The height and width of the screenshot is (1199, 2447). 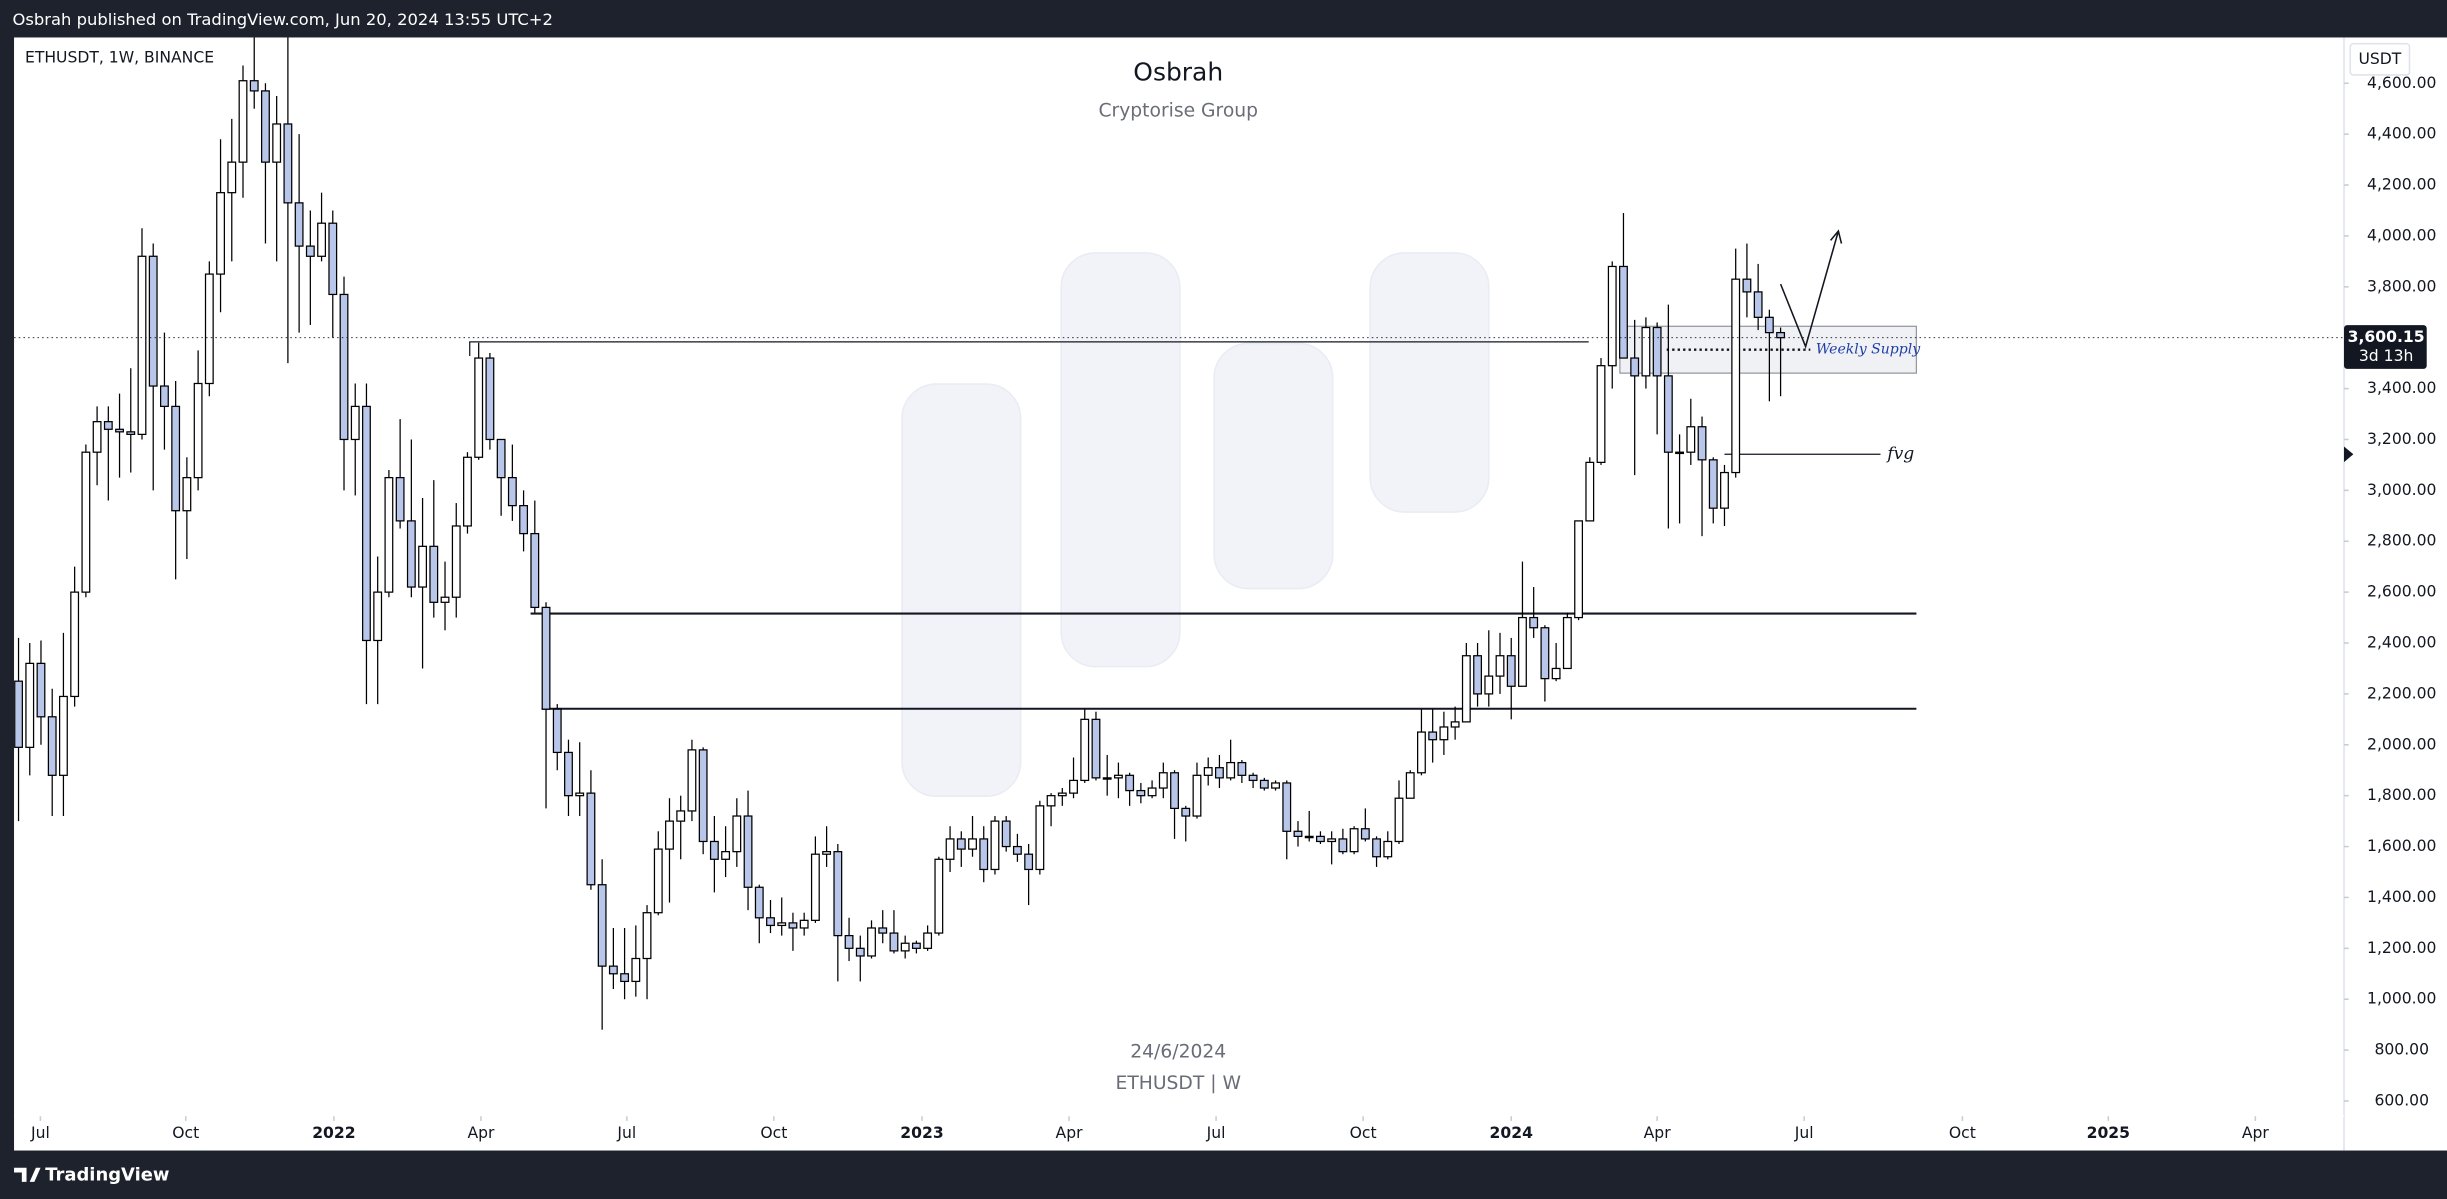 What do you see at coordinates (1223, 1174) in the screenshot?
I see `footer-bar` at bounding box center [1223, 1174].